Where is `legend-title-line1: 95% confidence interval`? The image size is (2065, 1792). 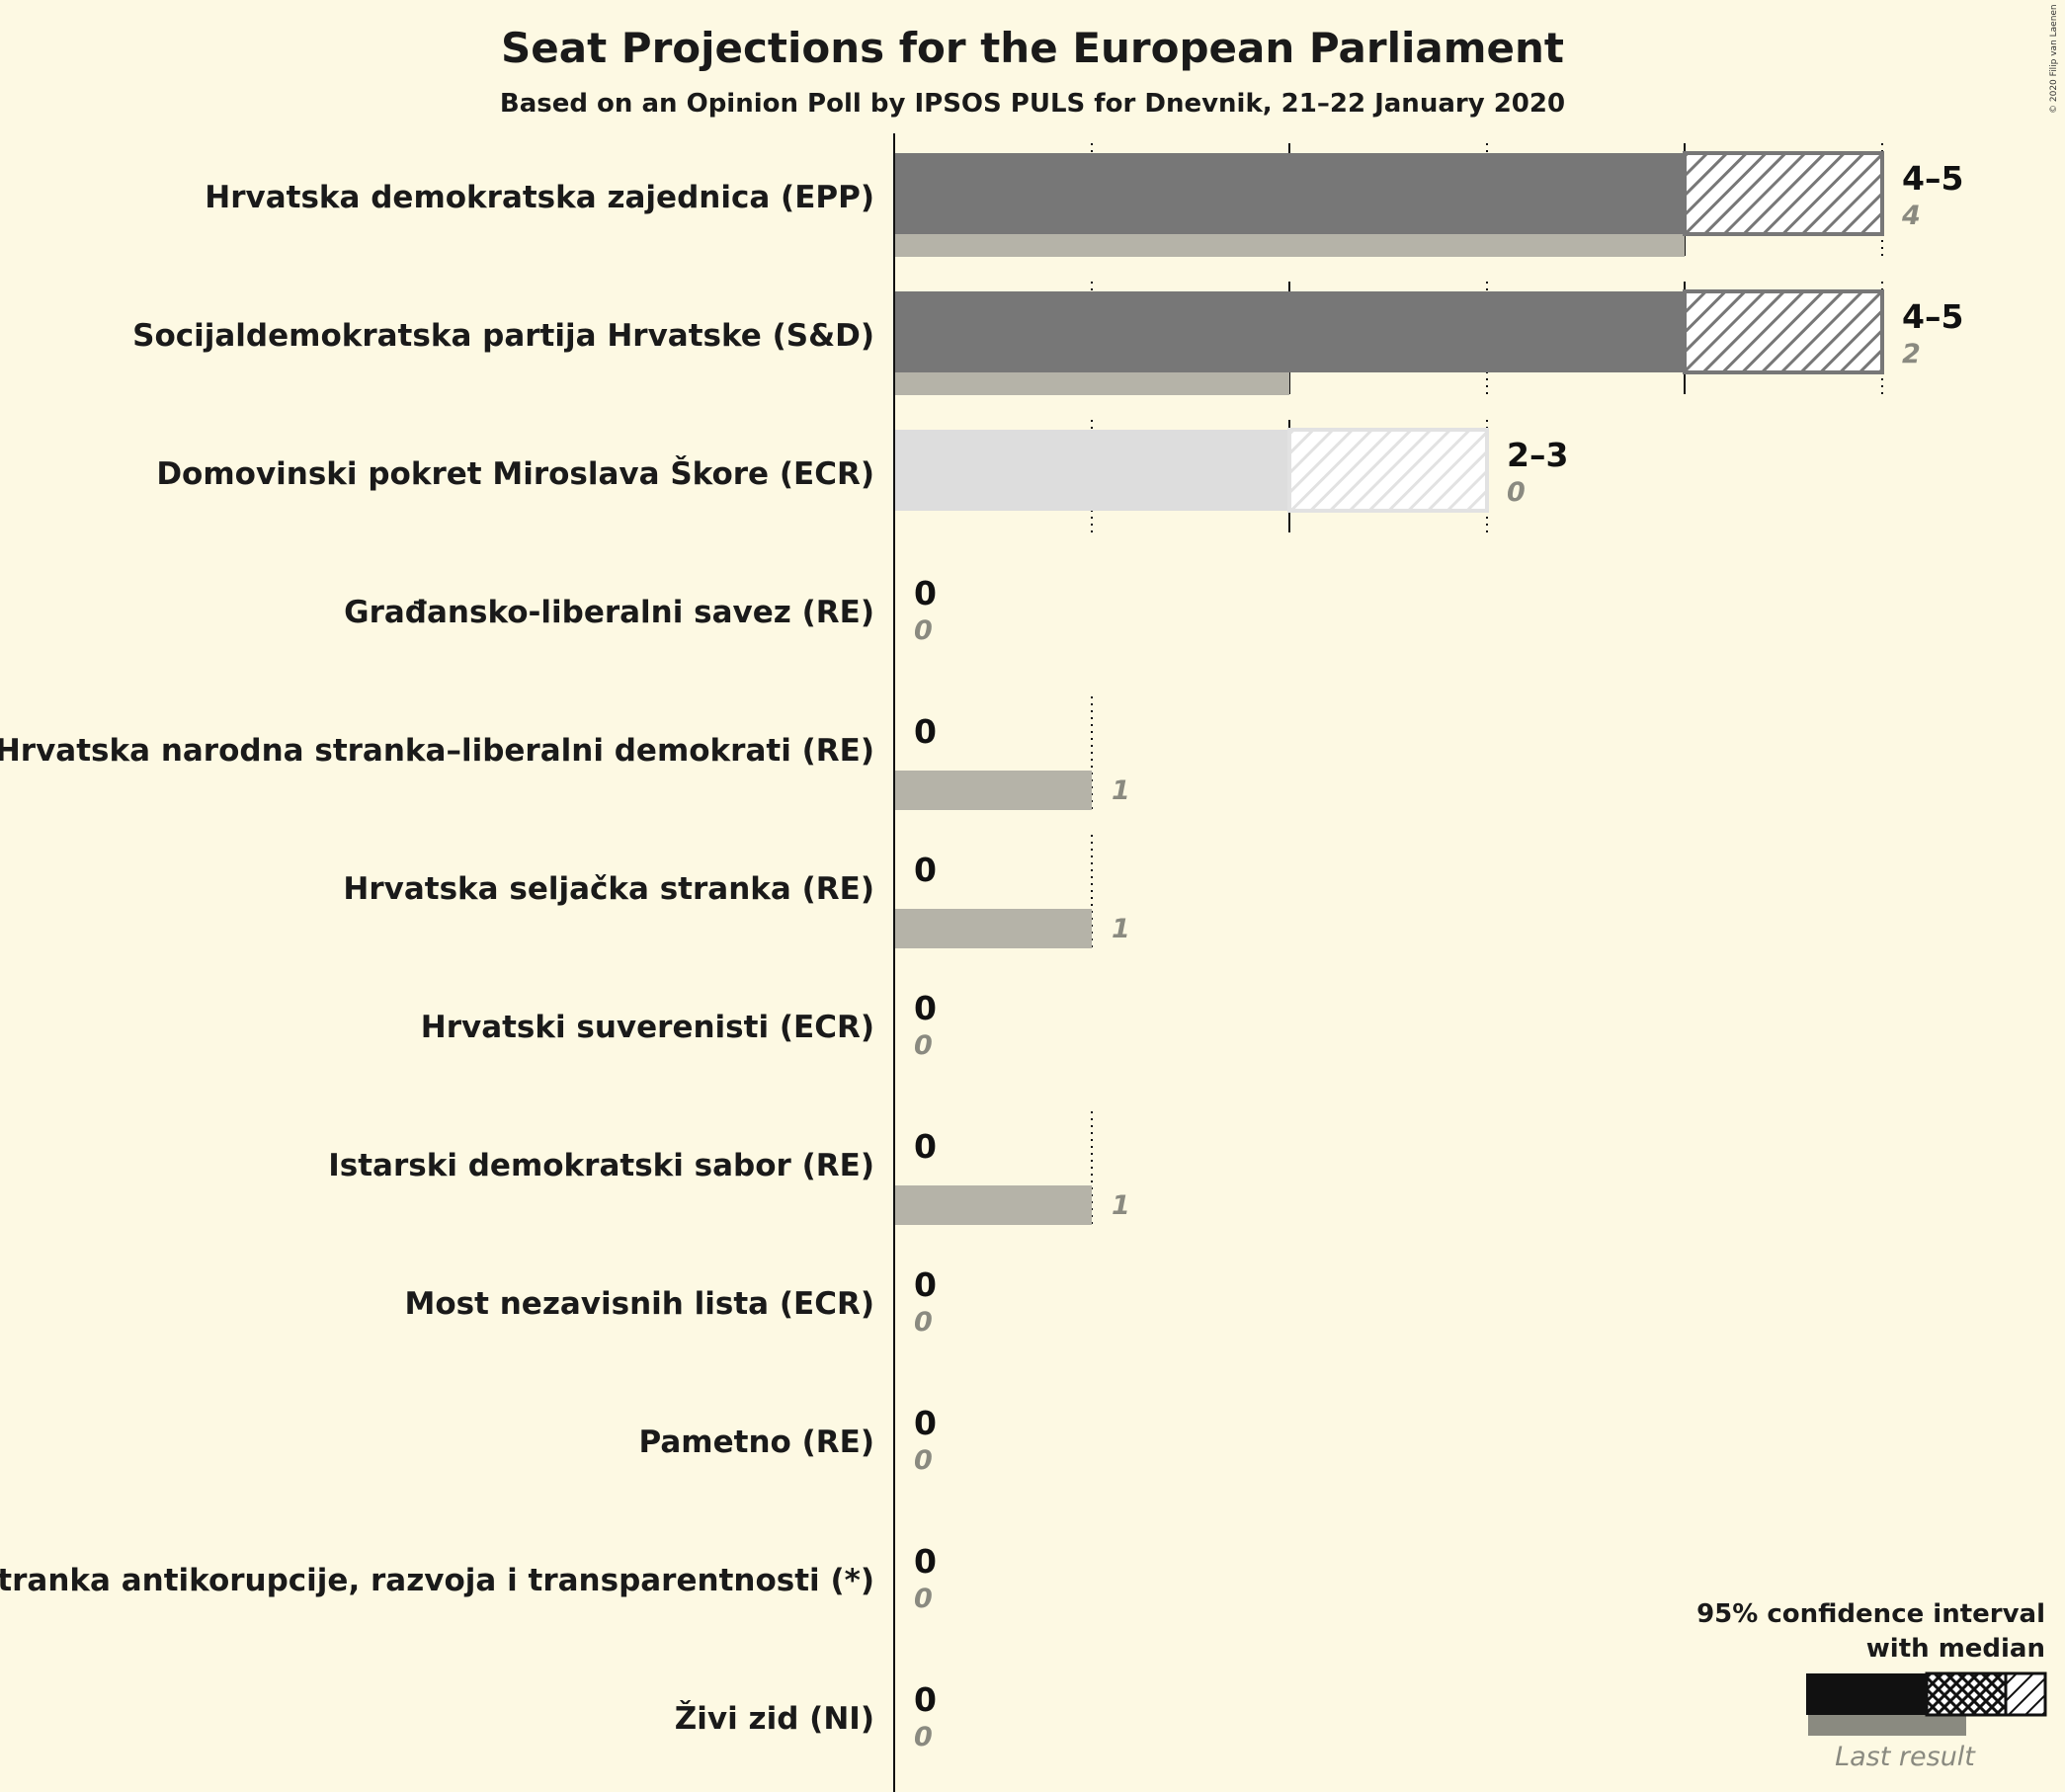
legend-title-line1: 95% confidence interval is located at coordinates (1870, 1614).